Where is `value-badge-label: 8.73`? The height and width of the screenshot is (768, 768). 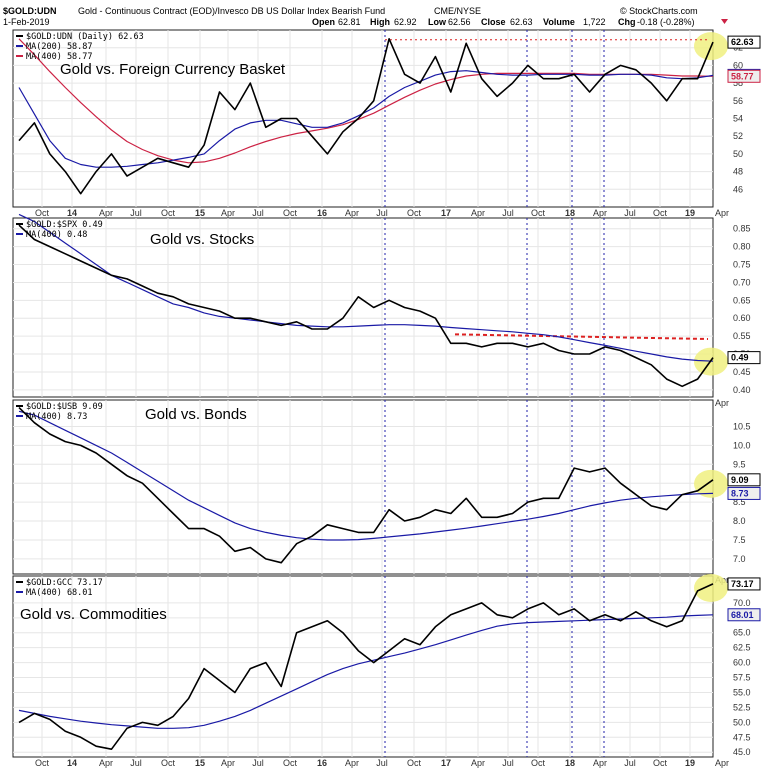
value-badge-label: 8.73 is located at coordinates (740, 493).